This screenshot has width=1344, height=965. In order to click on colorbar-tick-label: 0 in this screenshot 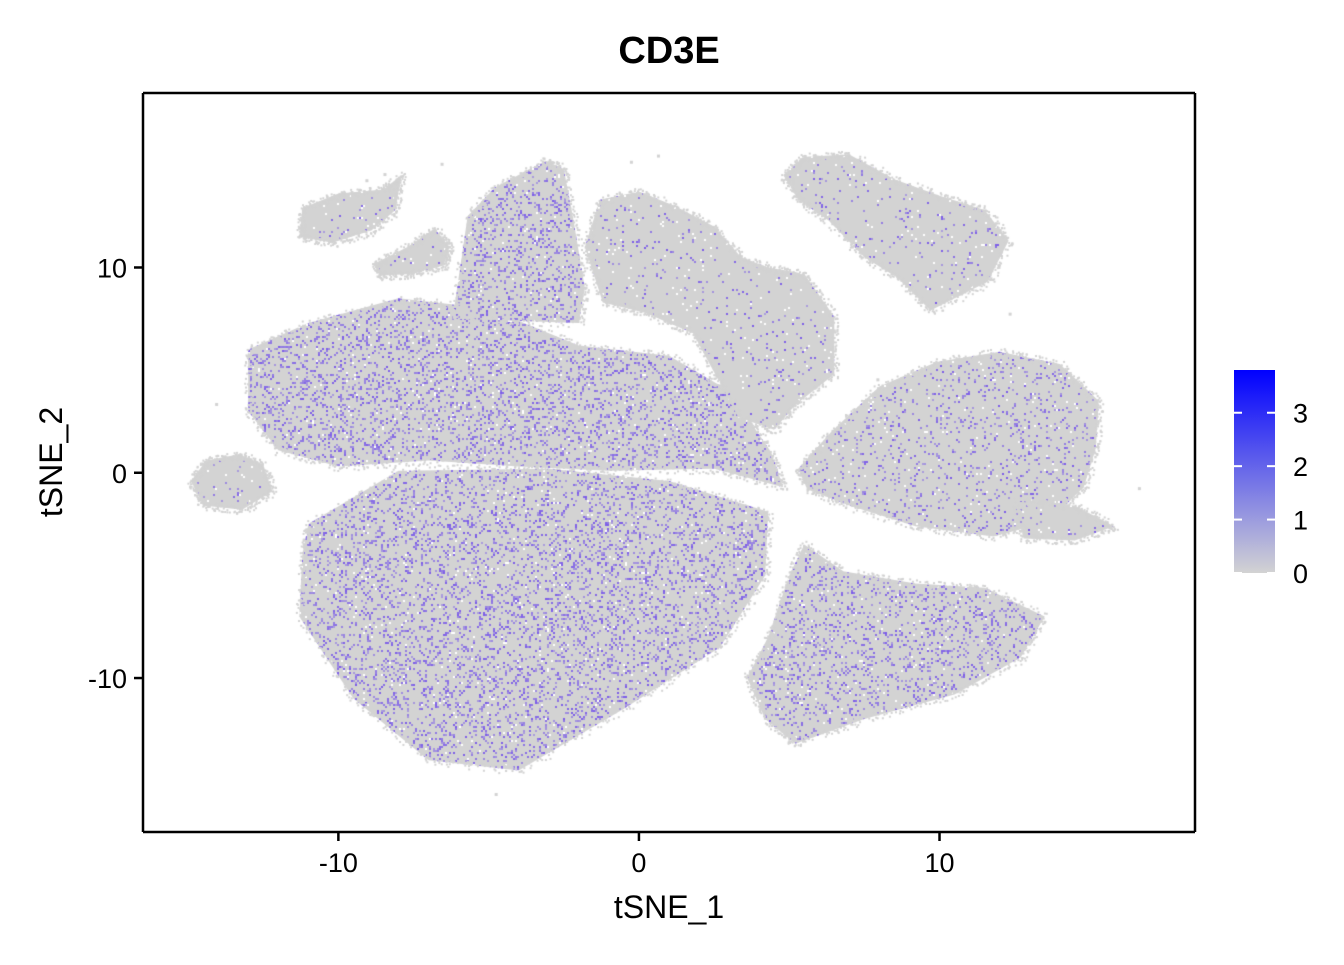, I will do `click(1300, 574)`.